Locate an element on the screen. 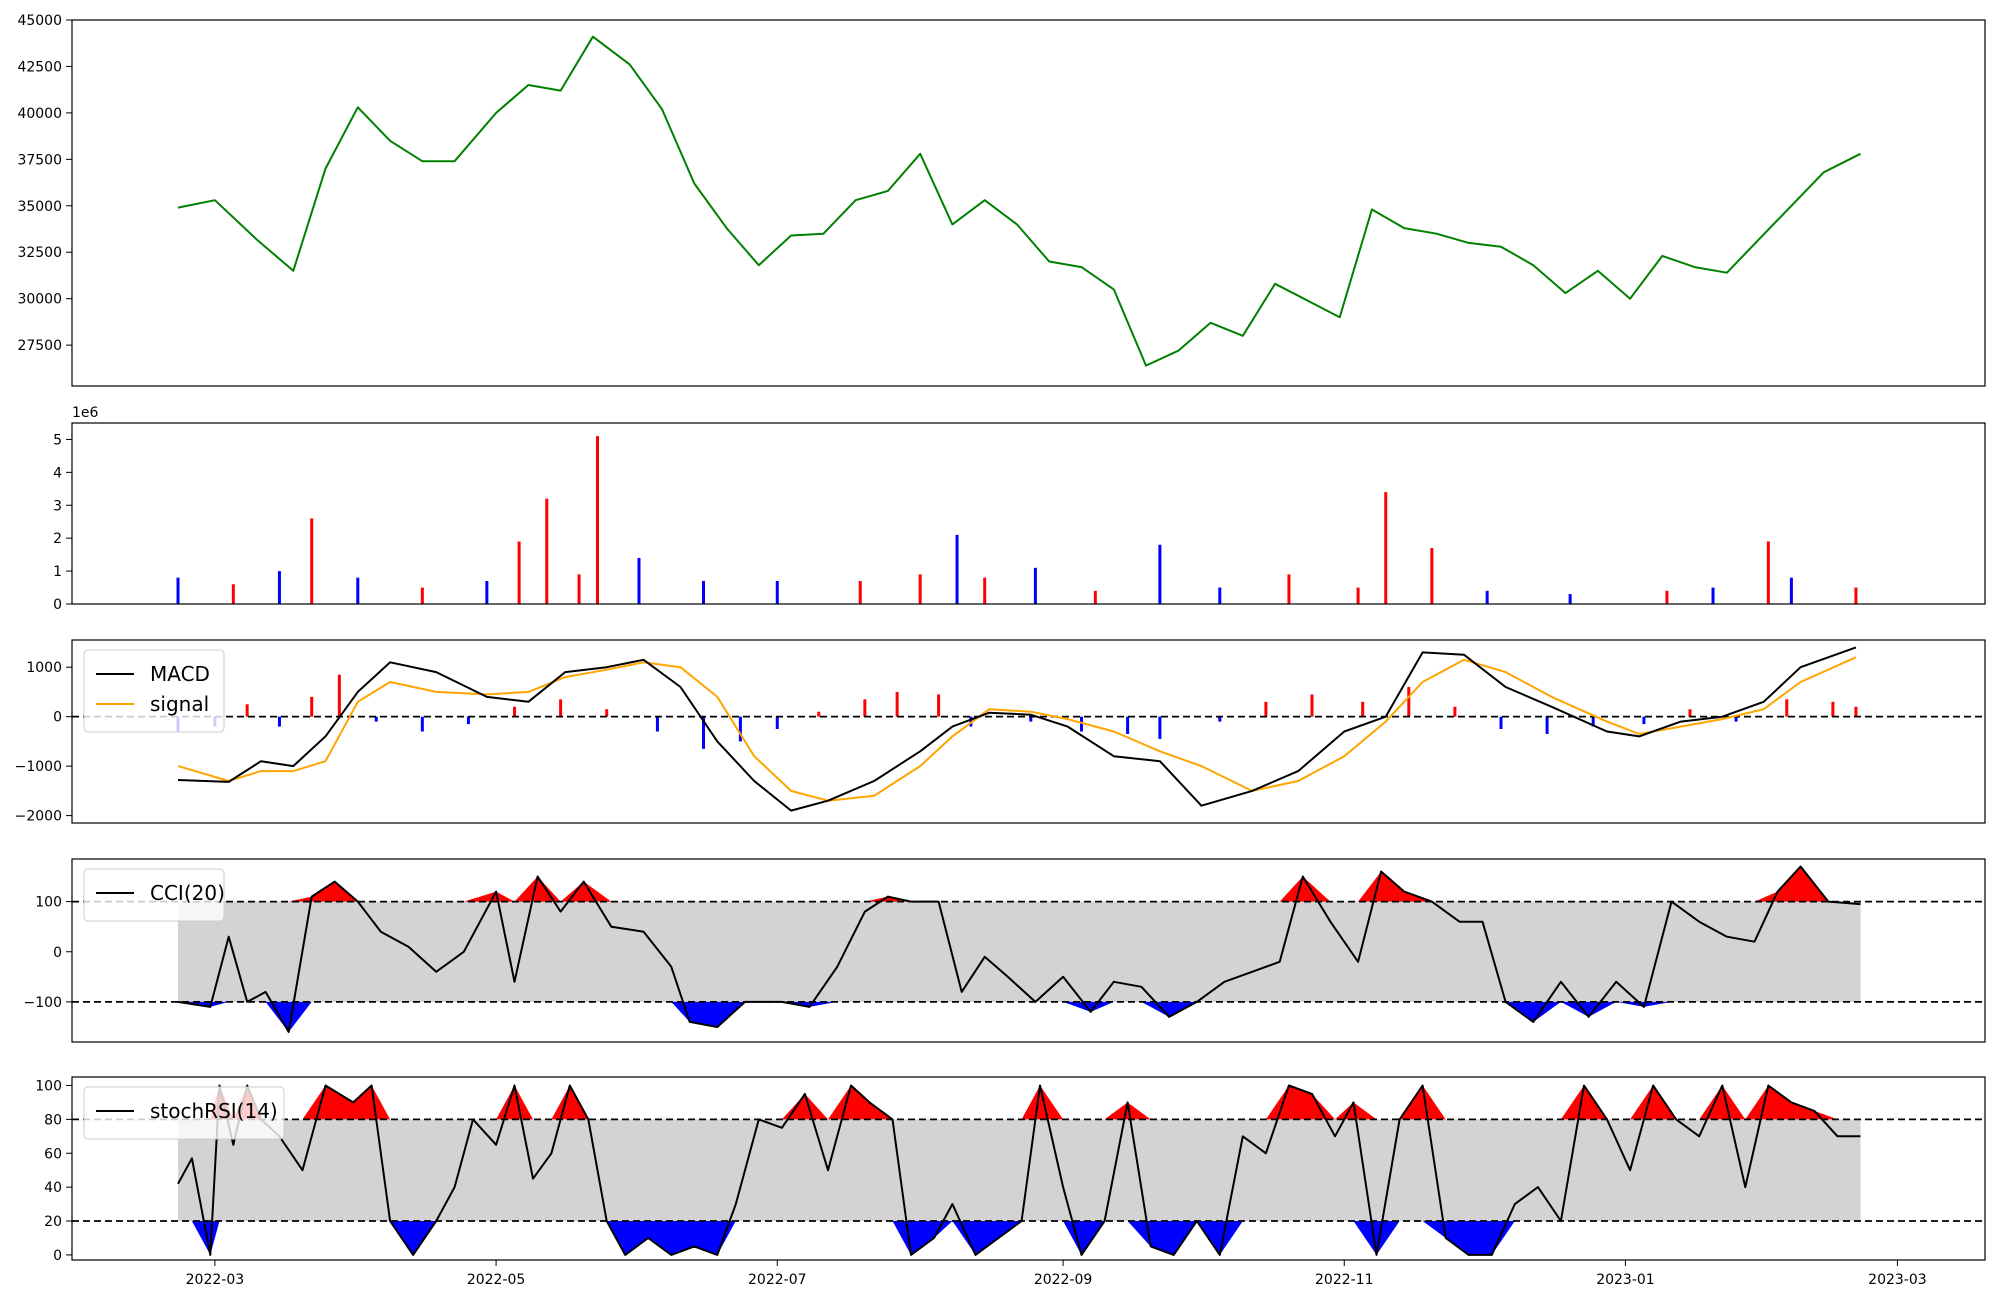 The height and width of the screenshot is (1300, 2000). volume-exponent-label: 1e6 is located at coordinates (85, 413).